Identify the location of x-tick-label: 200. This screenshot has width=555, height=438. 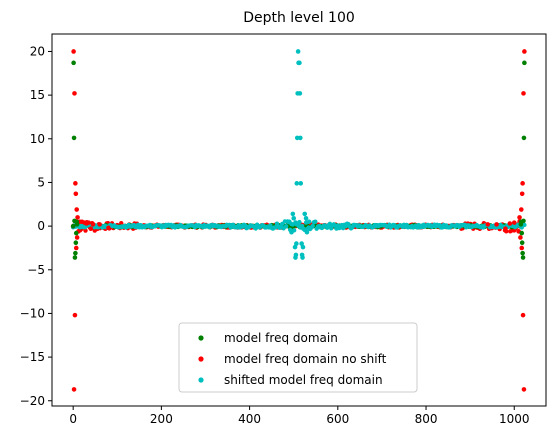
(161, 419).